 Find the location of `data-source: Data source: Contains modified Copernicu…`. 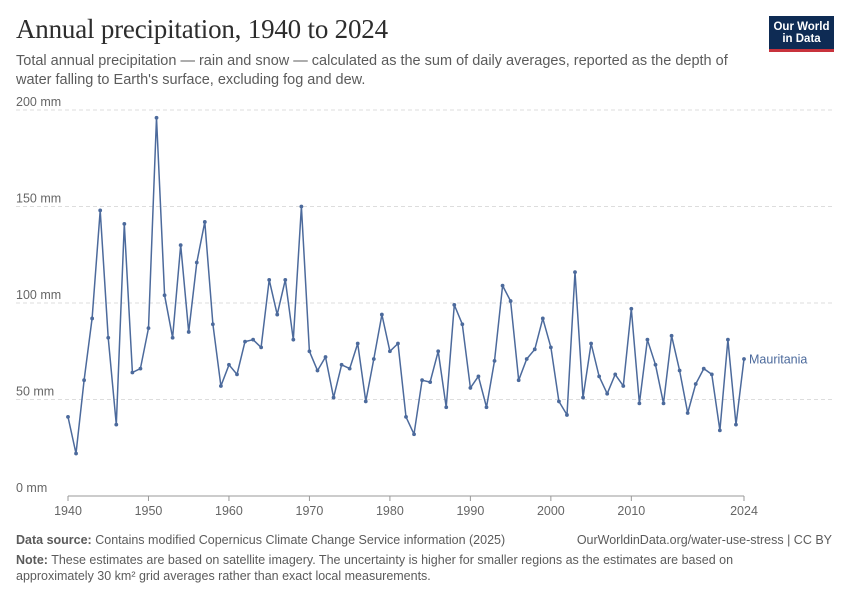

data-source: Data source: Contains modified Copernicu… is located at coordinates (260, 540).